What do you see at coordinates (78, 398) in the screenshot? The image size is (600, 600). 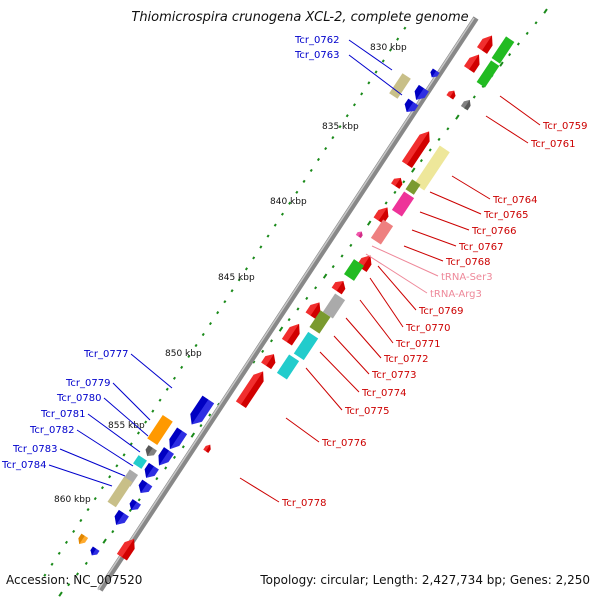 I see `gene-label: Tcr_0780` at bounding box center [78, 398].